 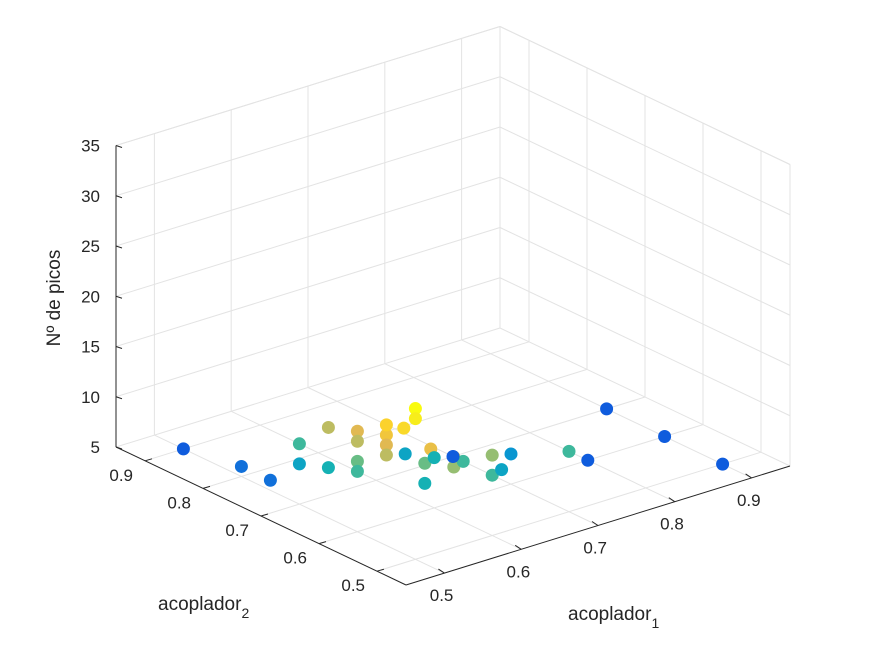 What do you see at coordinates (610, 614) in the screenshot?
I see `x-axis-label-main: acoplador` at bounding box center [610, 614].